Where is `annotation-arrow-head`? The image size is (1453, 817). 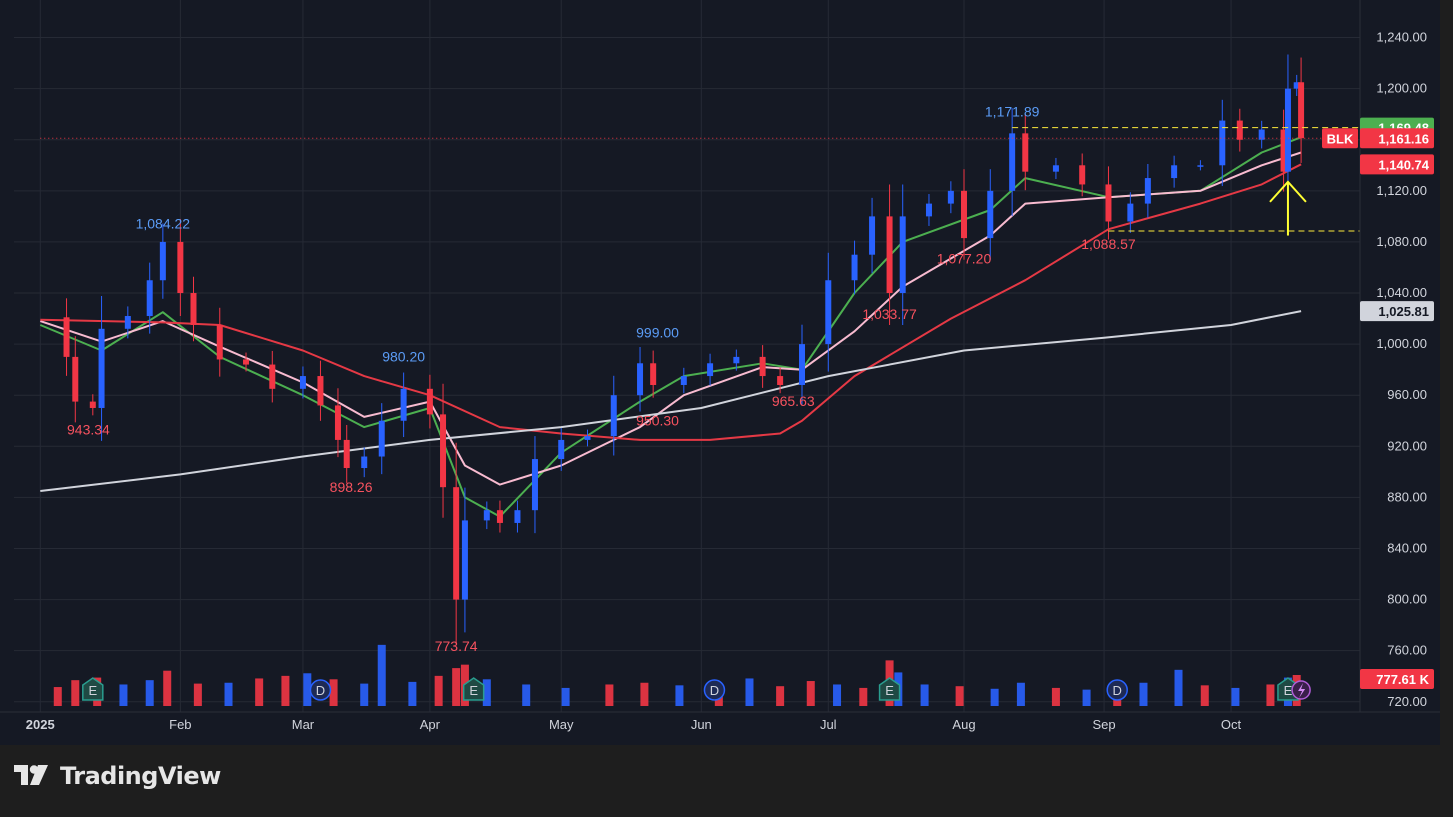
annotation-arrow-head is located at coordinates (1288, 191).